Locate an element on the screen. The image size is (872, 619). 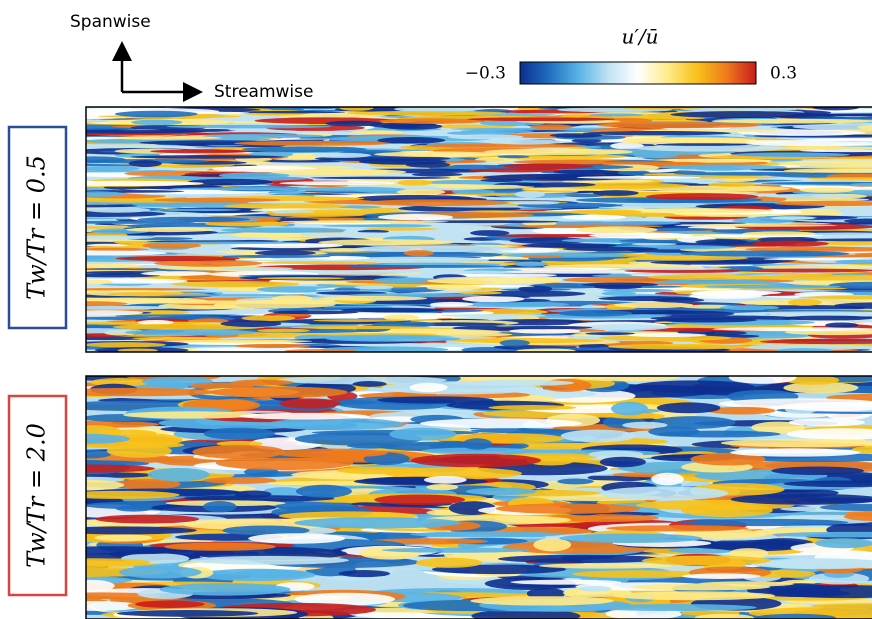
colorbar-label: u′/ū is located at coordinates (639, 37).